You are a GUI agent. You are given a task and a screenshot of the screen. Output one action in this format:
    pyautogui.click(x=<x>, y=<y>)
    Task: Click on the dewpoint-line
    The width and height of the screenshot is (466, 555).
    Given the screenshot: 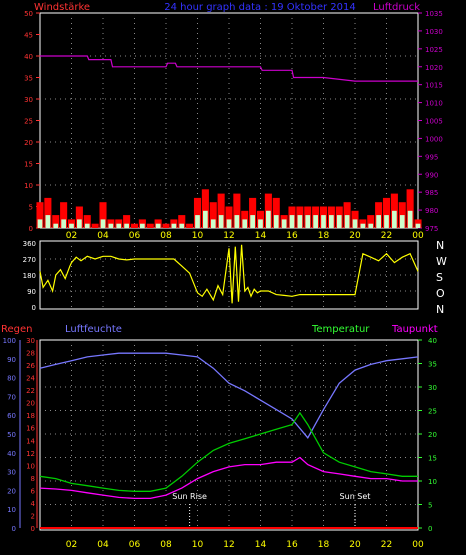 What is the action you would take?
    pyautogui.click(x=228, y=478)
    